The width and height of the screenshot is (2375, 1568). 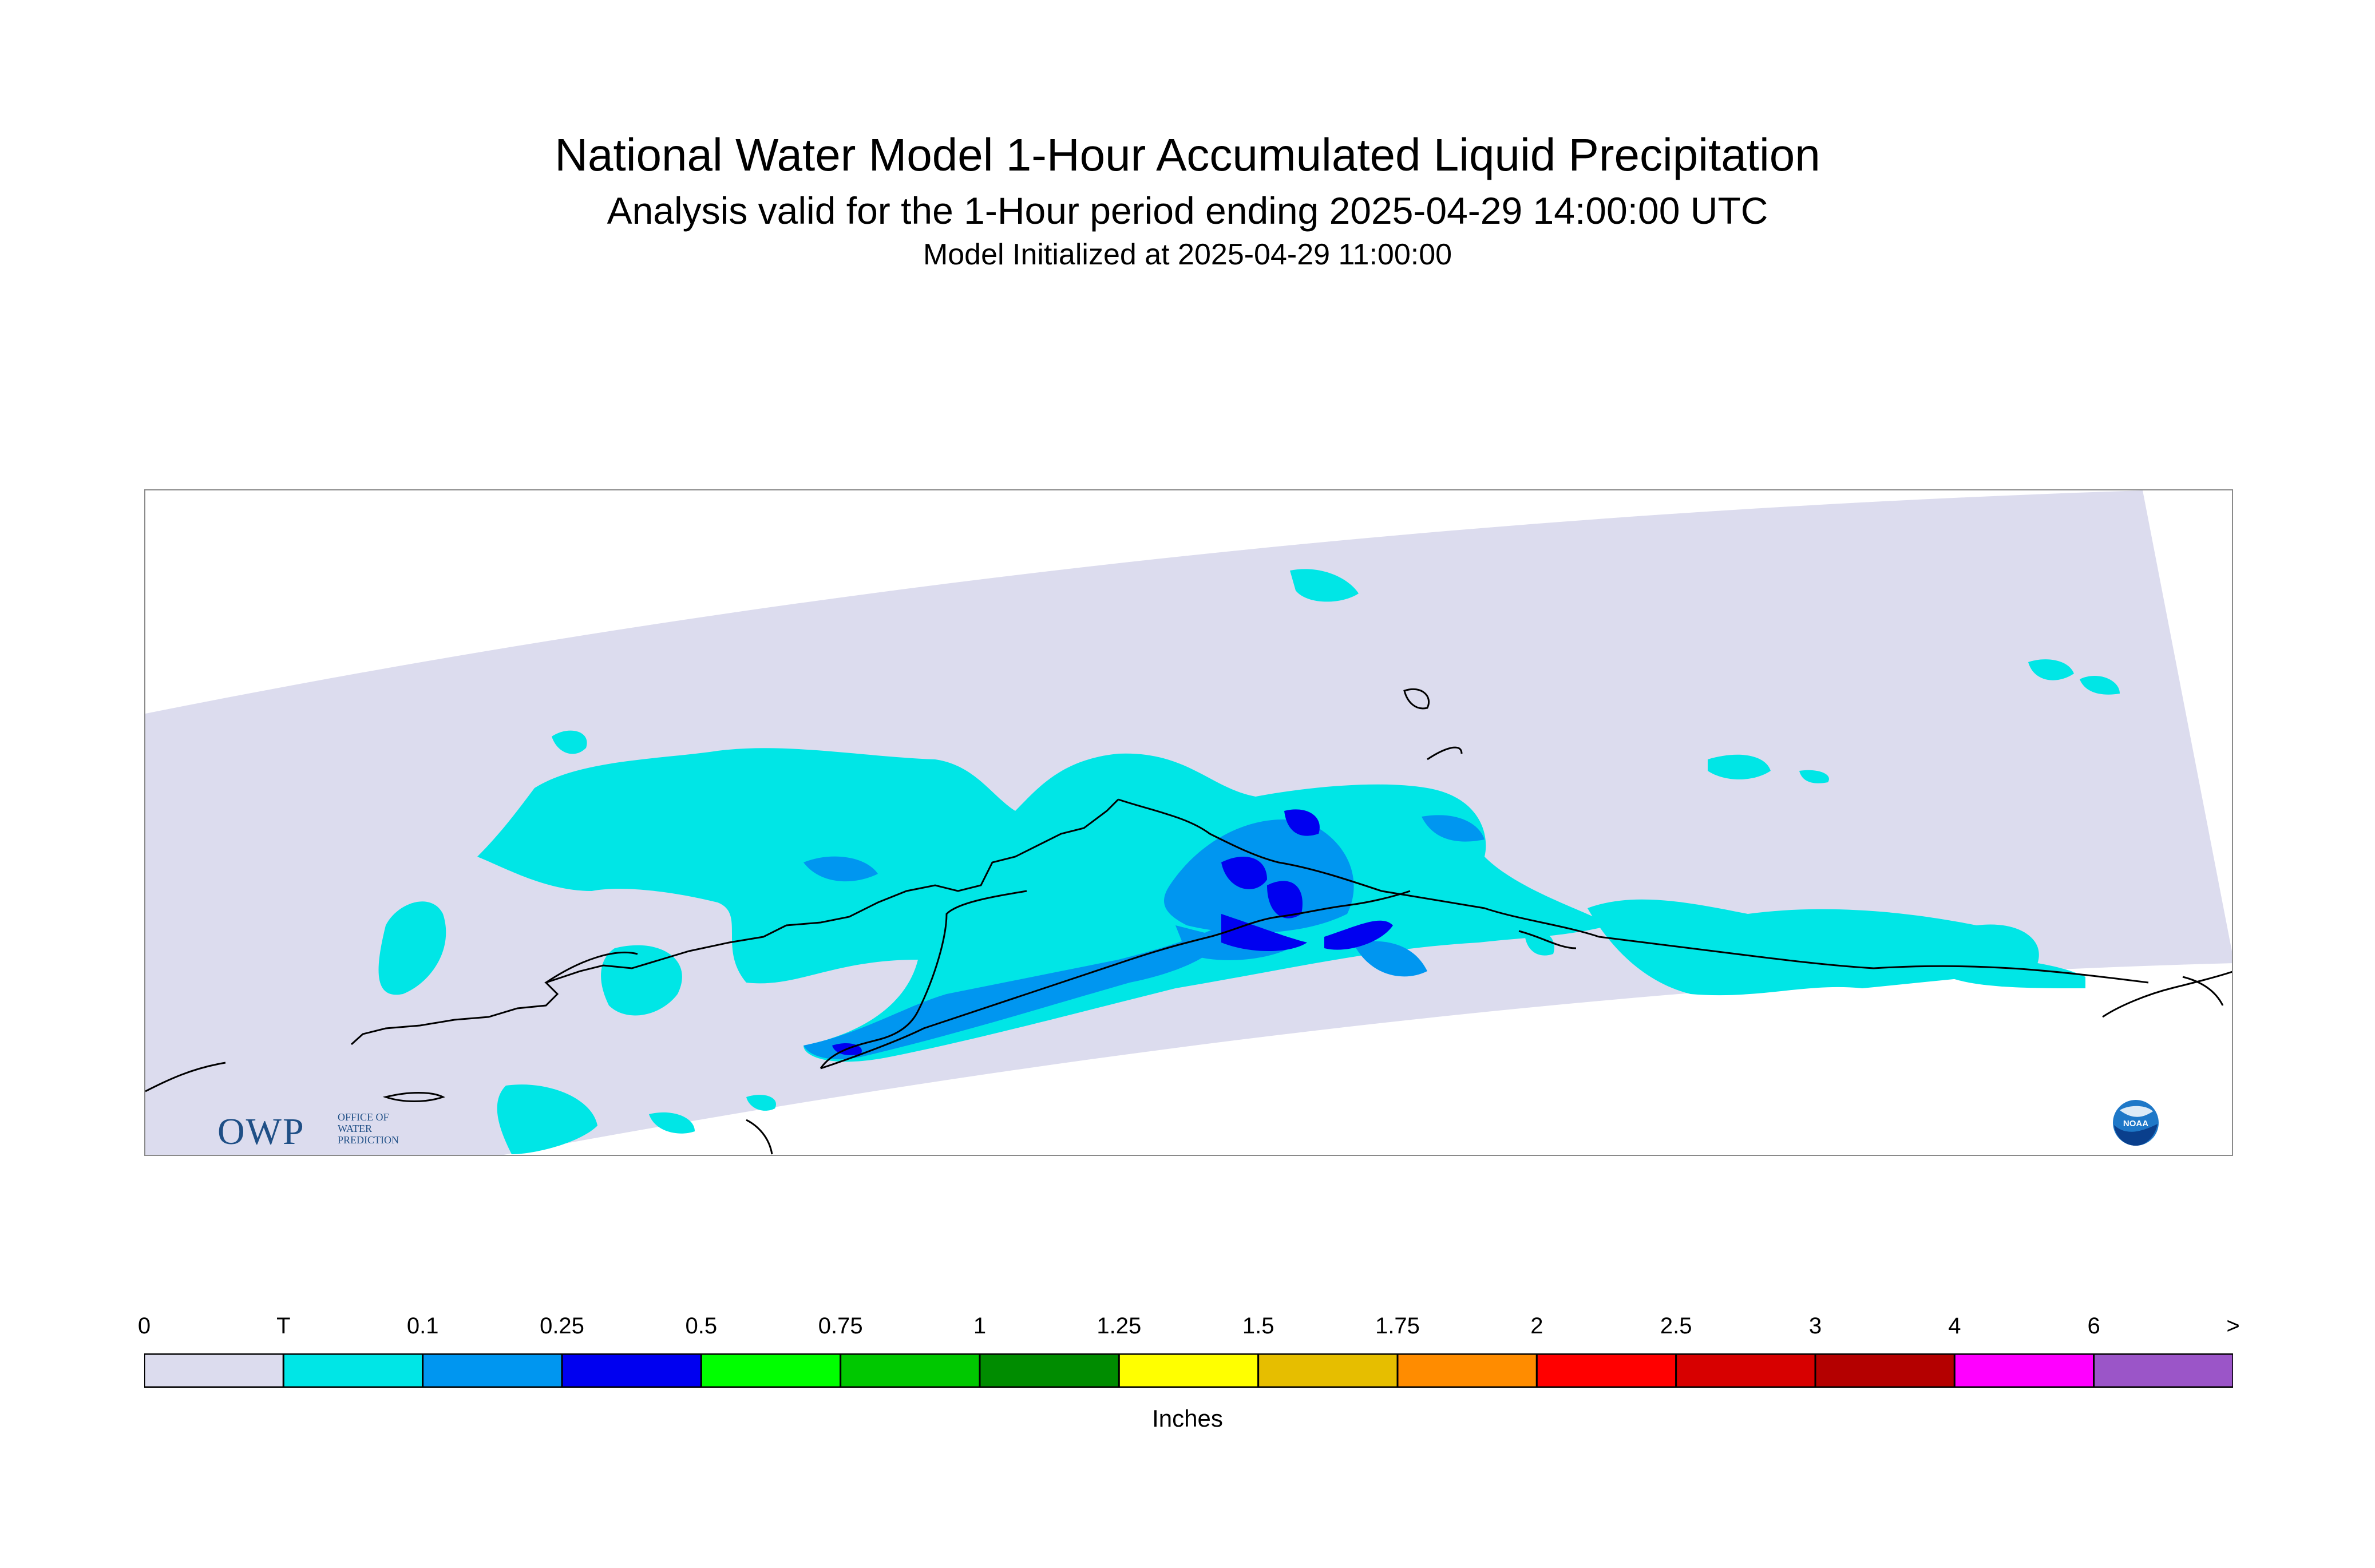 I want to click on legend-tick-label: >, so click(x=2233, y=1326).